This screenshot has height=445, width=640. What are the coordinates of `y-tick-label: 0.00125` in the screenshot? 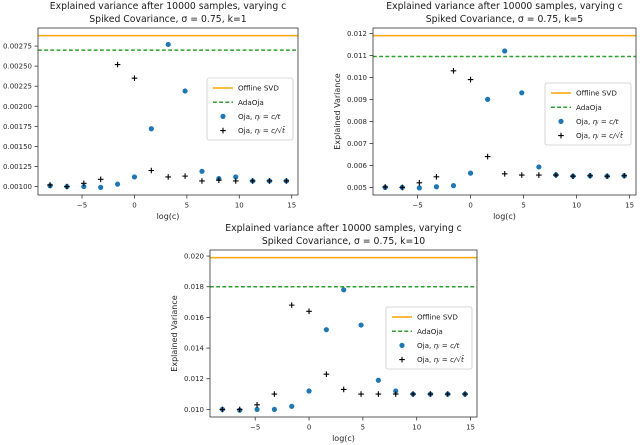 It's located at (17, 167).